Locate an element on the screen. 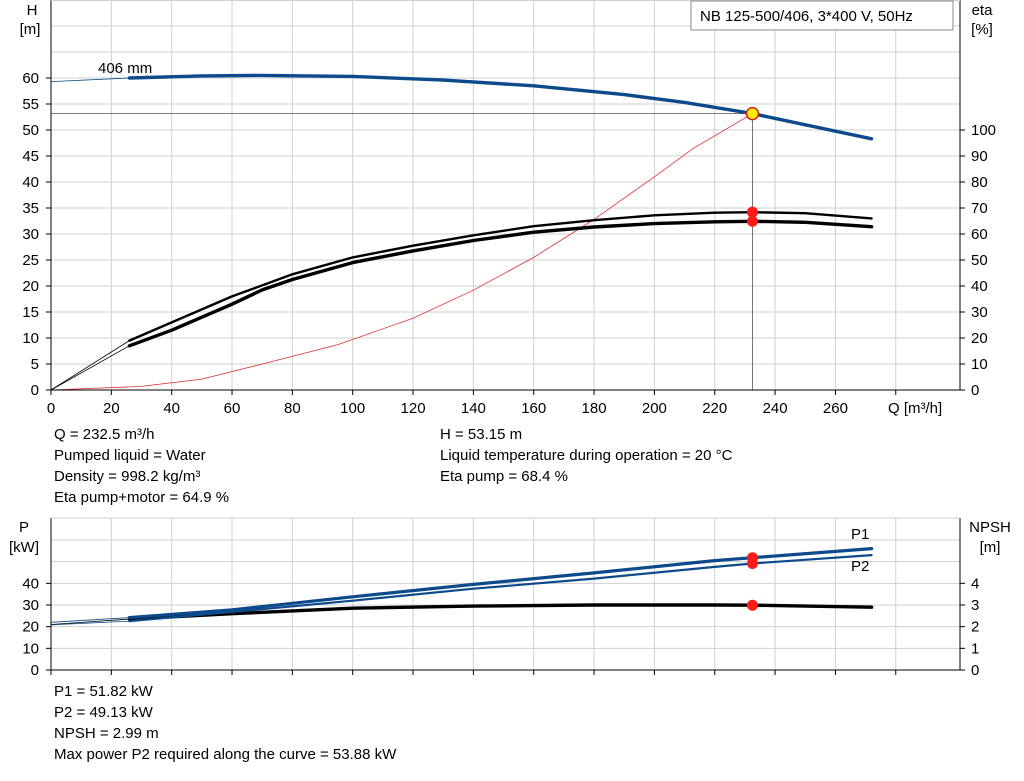 The image size is (1024, 781). bottom-chart-series is located at coordinates (462, 586).